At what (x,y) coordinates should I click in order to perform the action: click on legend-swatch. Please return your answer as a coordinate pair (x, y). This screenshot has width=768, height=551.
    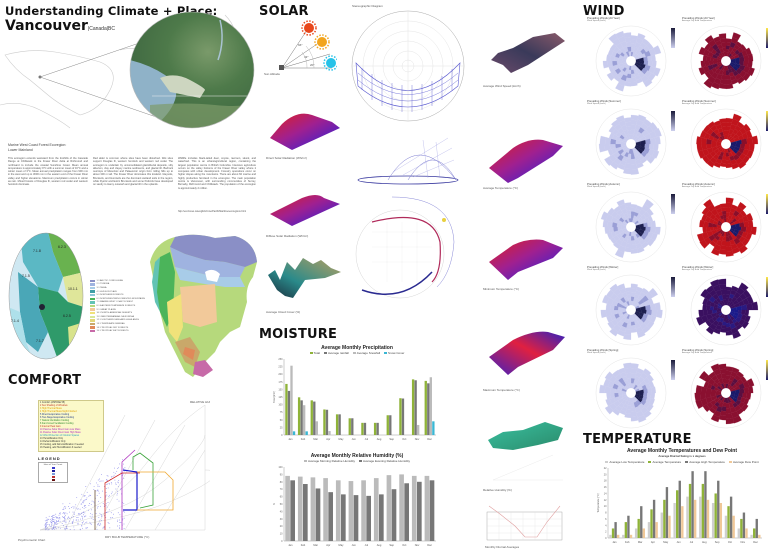
    Looking at the image, I should click on (92, 295).